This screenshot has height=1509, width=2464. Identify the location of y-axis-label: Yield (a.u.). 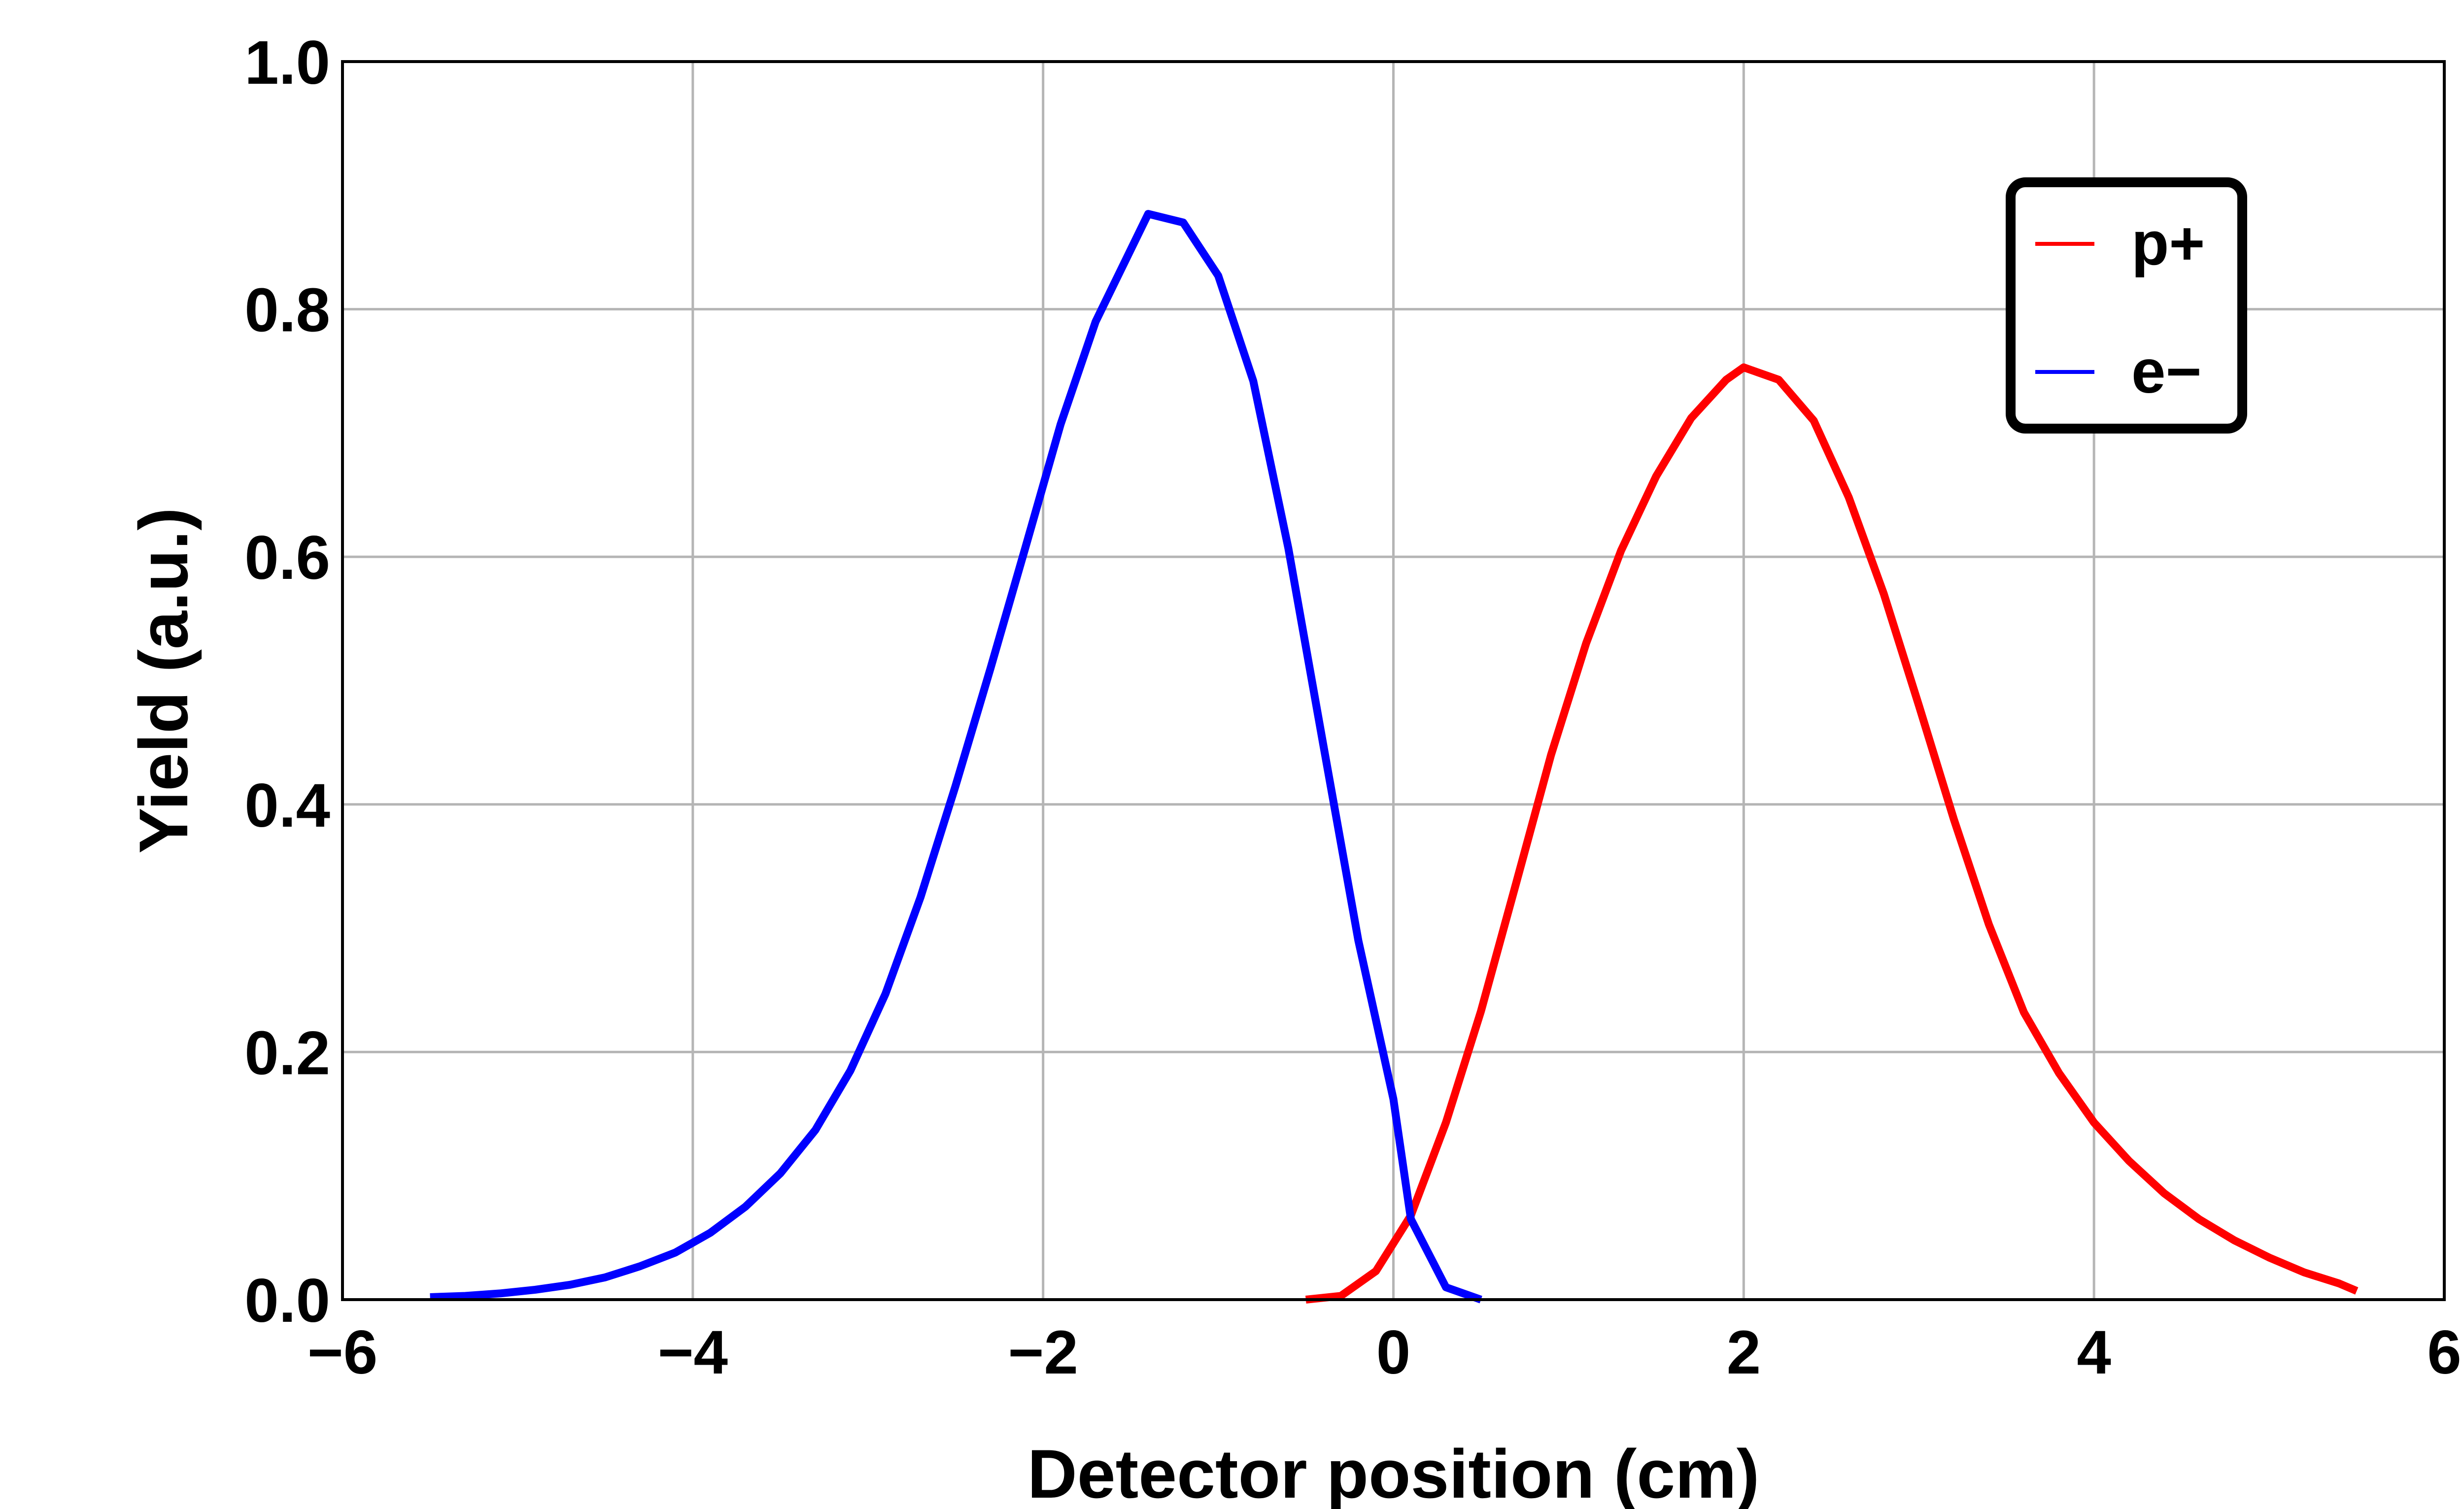
(163, 680).